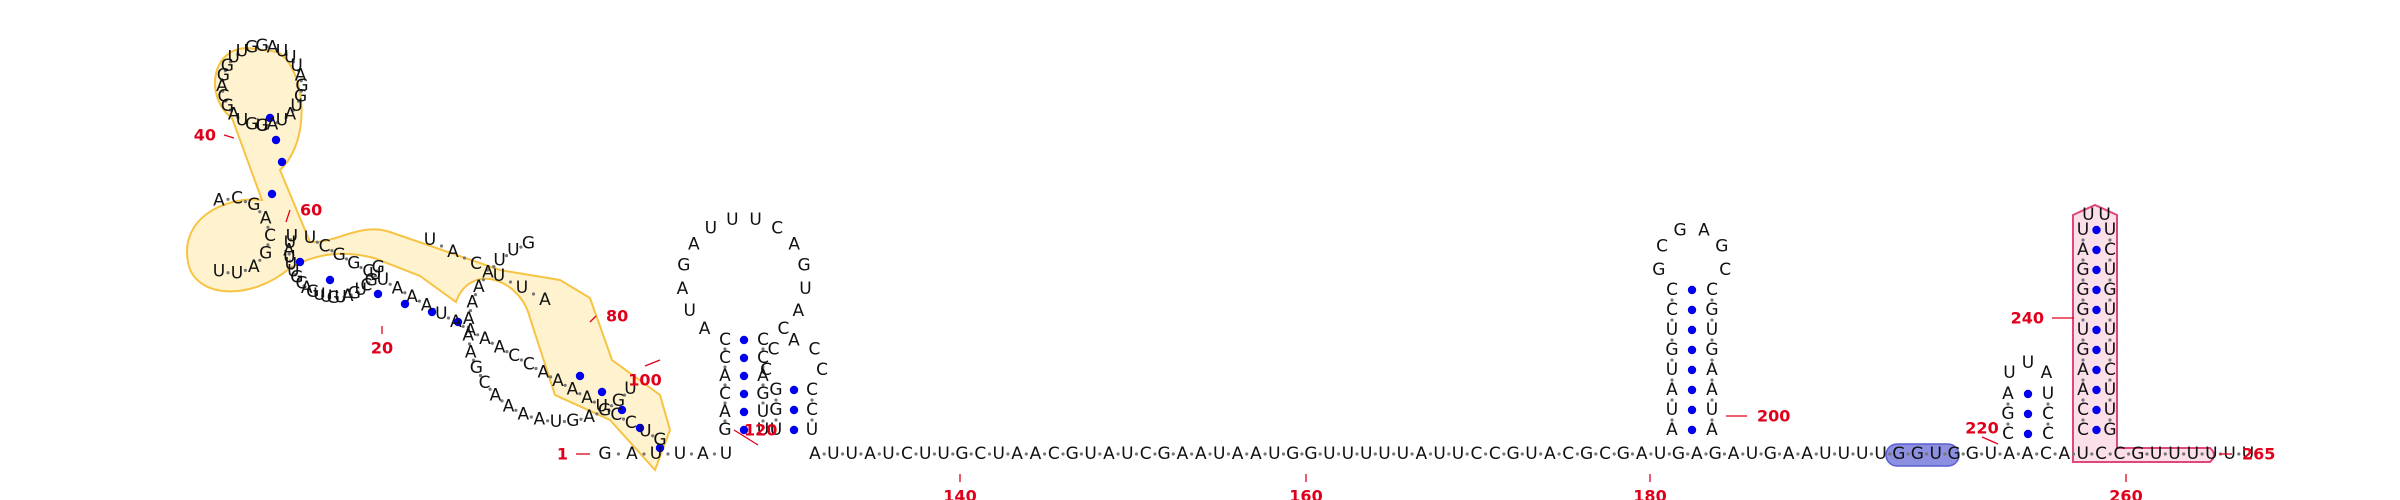 This screenshot has width=2400, height=500. Describe the element at coordinates (812, 390) in the screenshot. I see `hairpin-c-stem-nucleotide: C` at that location.